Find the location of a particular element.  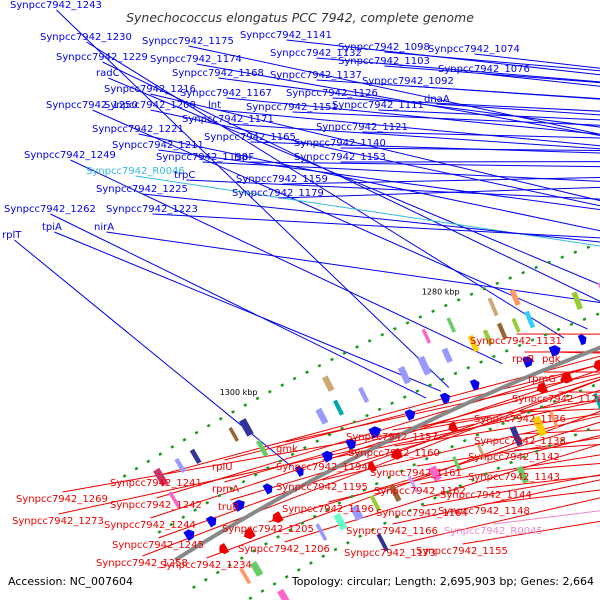

gene-label-synpcc7942-1225: Synpcc7942_1225 is located at coordinates (142, 189).